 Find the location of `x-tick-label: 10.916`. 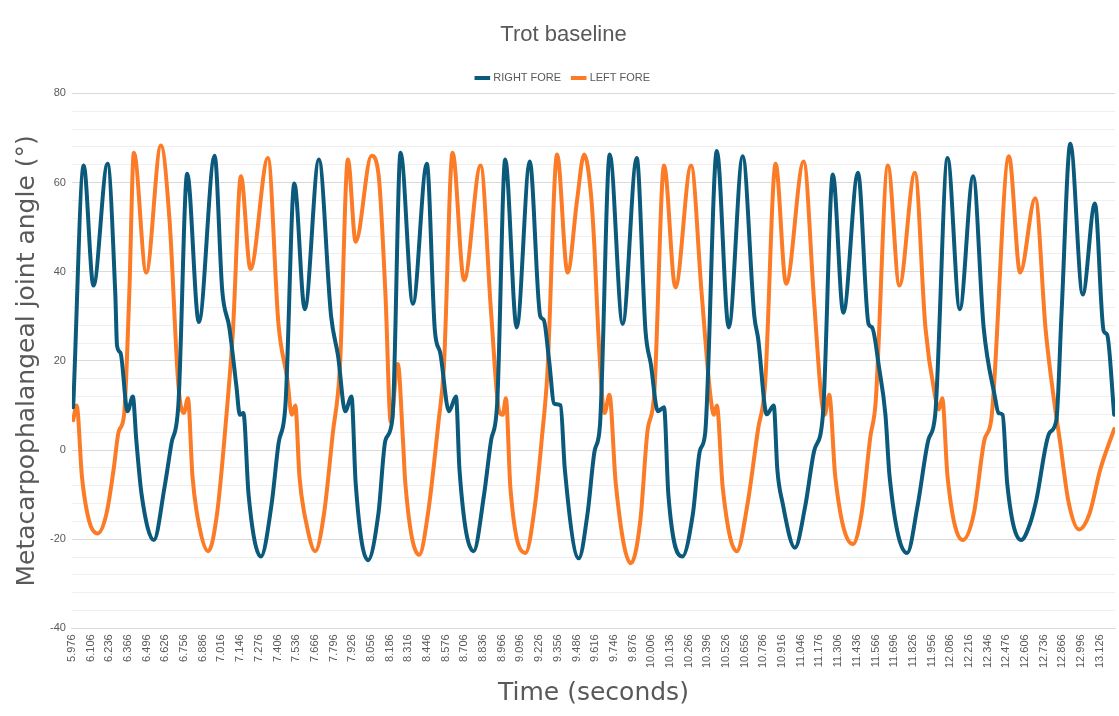

x-tick-label: 10.916 is located at coordinates (781, 651).